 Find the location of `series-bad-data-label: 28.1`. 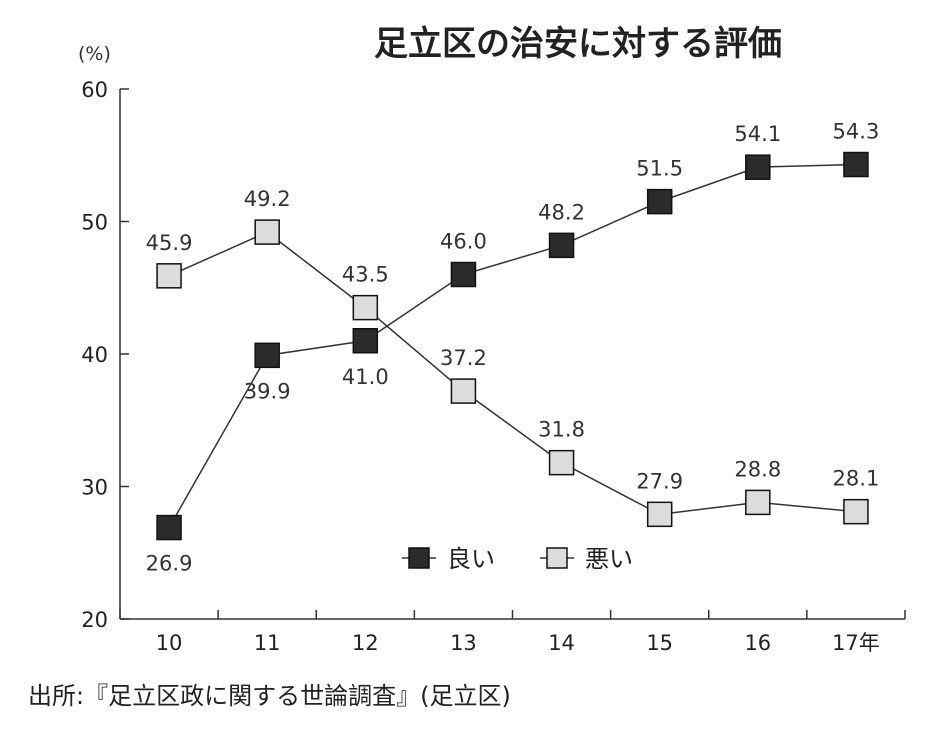

series-bad-data-label: 28.1 is located at coordinates (856, 479).